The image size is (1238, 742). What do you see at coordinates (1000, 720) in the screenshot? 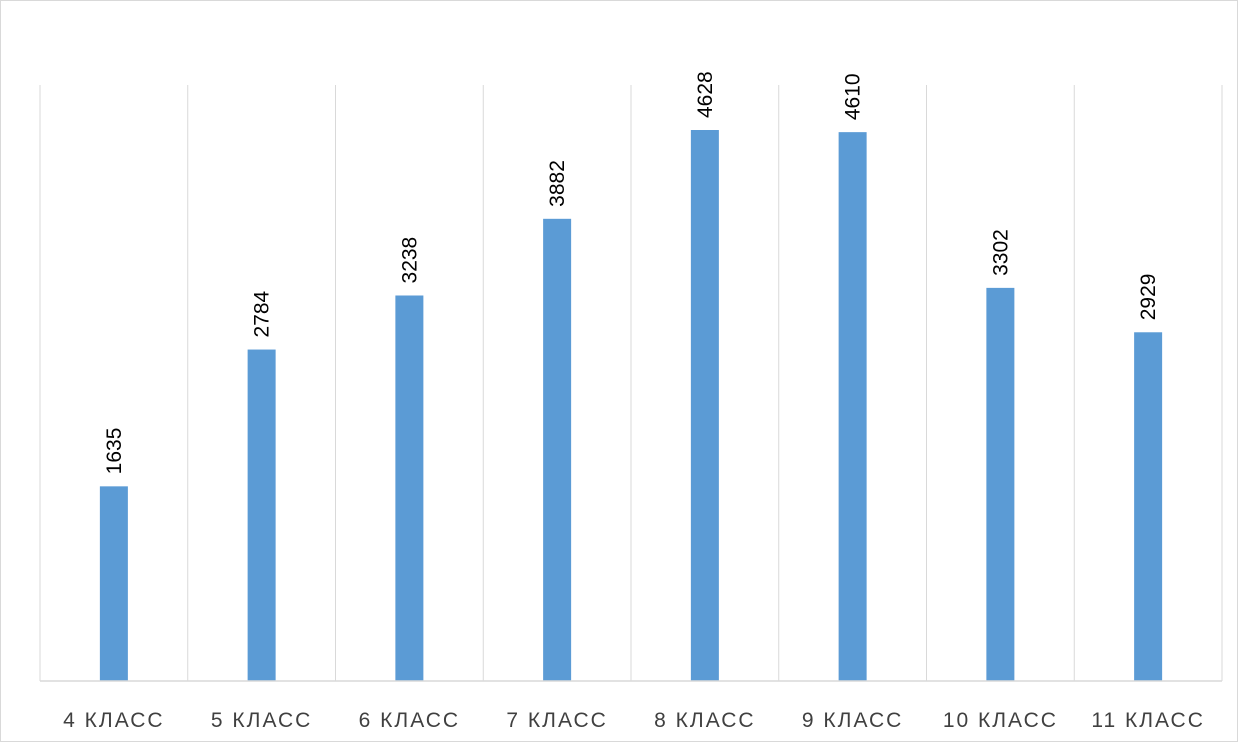
I see `x-tick-label: 10 КЛАСС` at bounding box center [1000, 720].